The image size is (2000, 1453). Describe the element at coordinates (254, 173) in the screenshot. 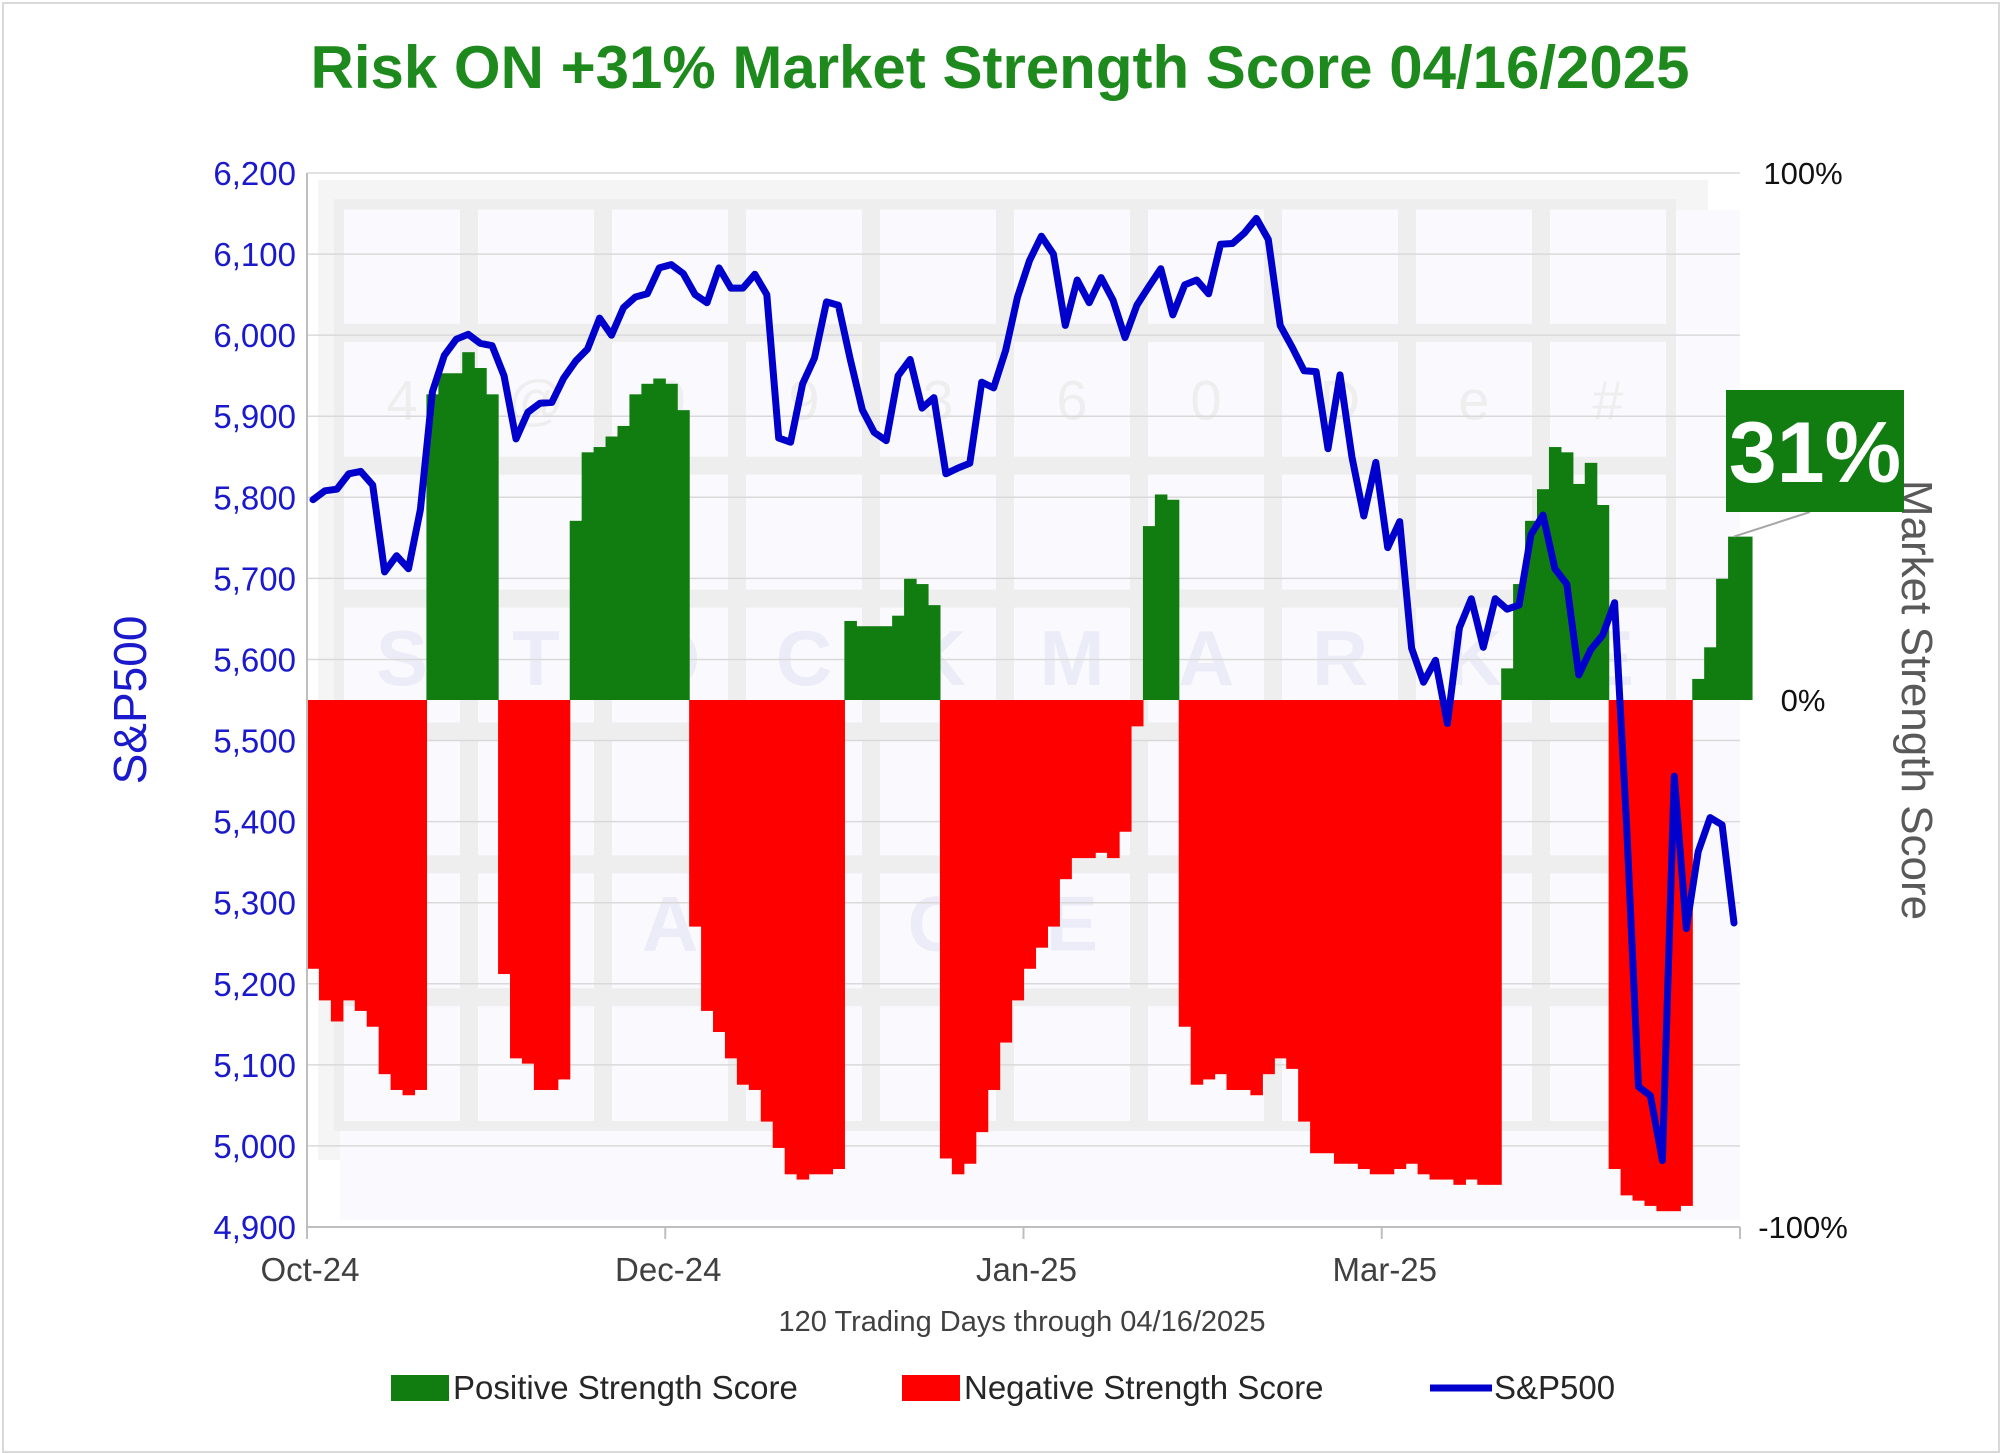

I see `left-tick-label: 6,200` at that location.